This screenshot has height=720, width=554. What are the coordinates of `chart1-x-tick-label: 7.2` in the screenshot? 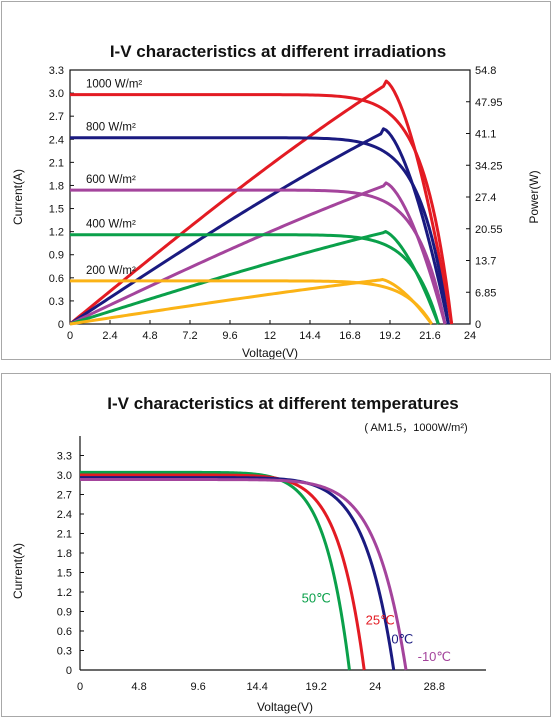 It's located at (189, 336).